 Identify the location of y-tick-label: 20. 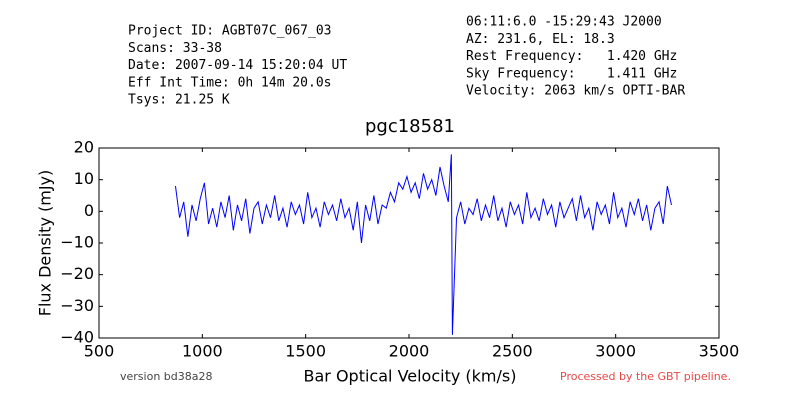
(84, 147).